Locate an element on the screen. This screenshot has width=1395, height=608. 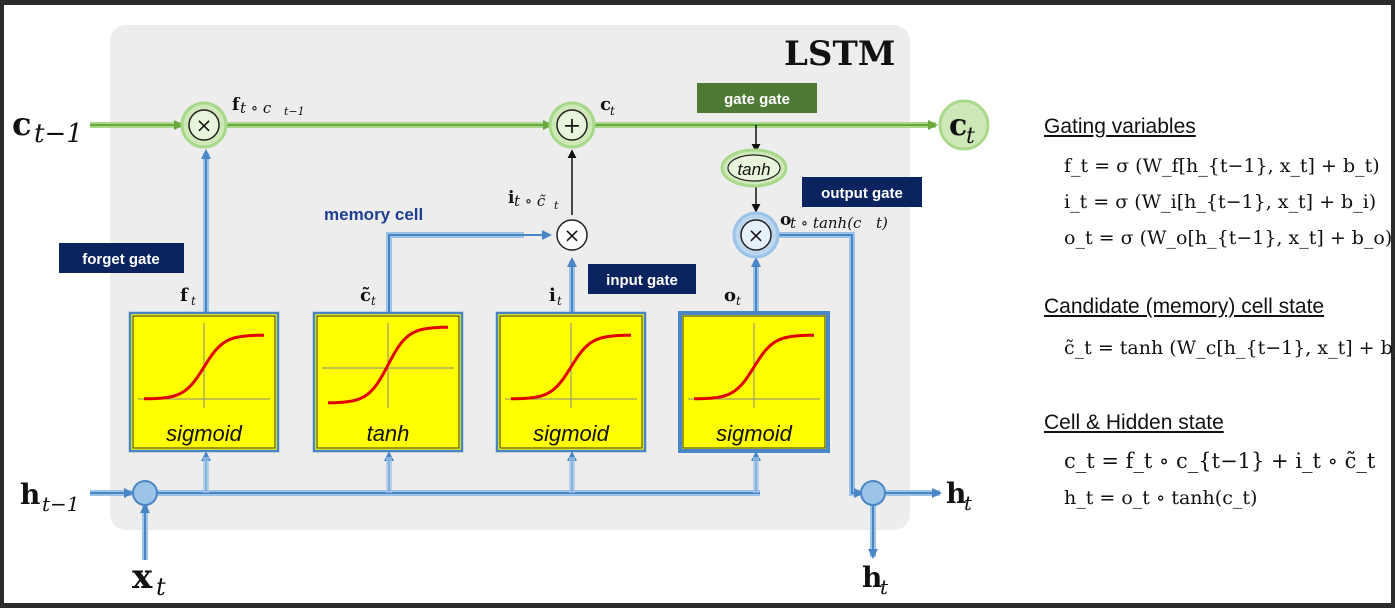
svg-text: output gate is located at coordinates (862, 193).